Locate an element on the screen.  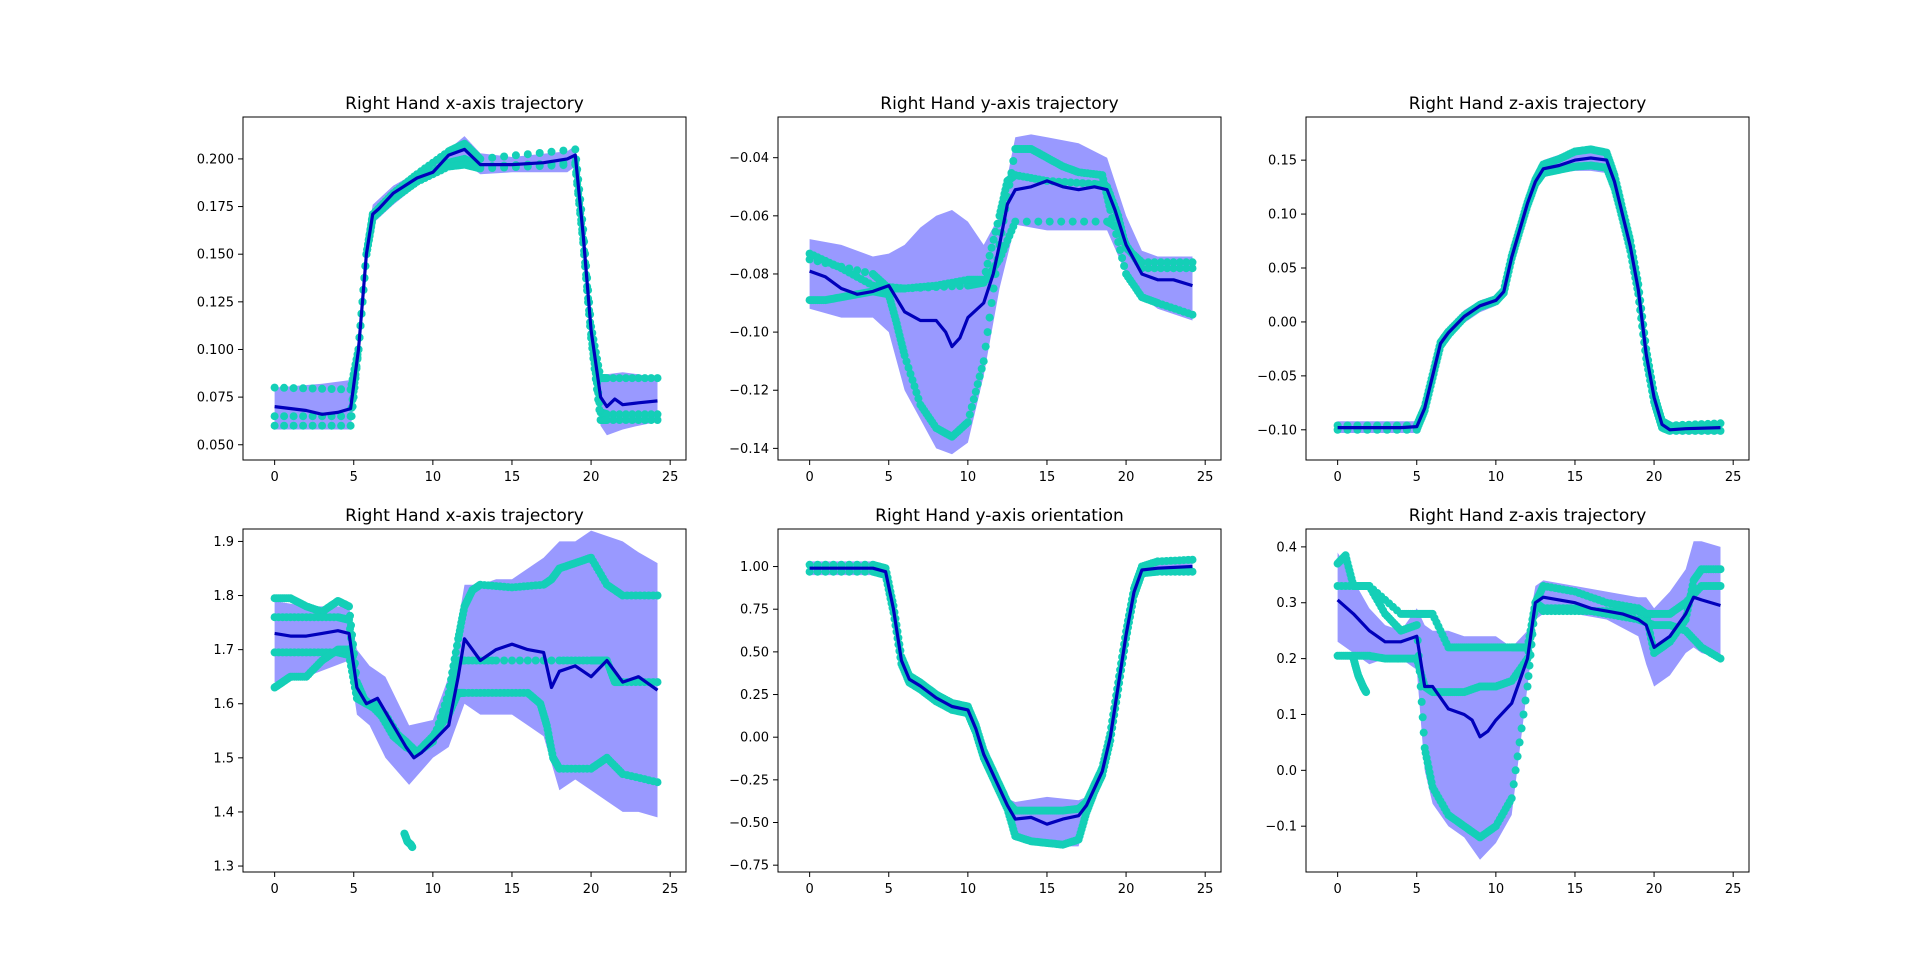
y-tick-label: −0.10 is located at coordinates (1277, 430).